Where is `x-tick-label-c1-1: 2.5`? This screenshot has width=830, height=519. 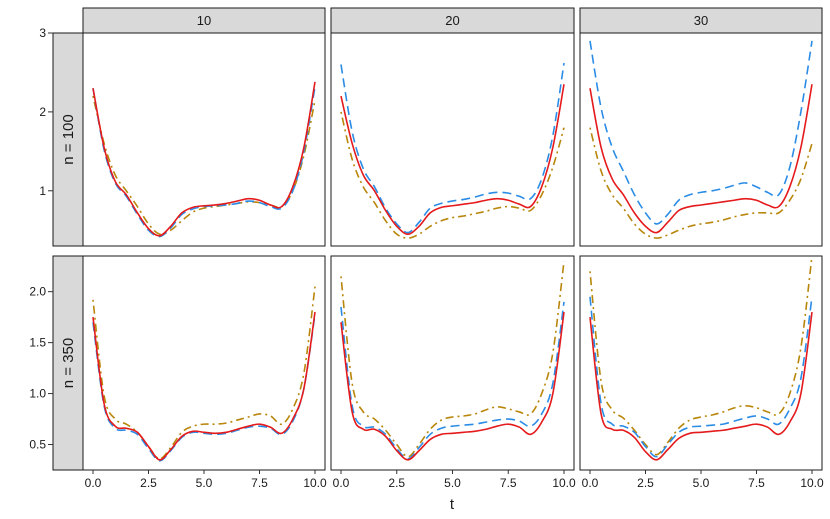
x-tick-label-c1-1: 2.5 is located at coordinates (396, 483).